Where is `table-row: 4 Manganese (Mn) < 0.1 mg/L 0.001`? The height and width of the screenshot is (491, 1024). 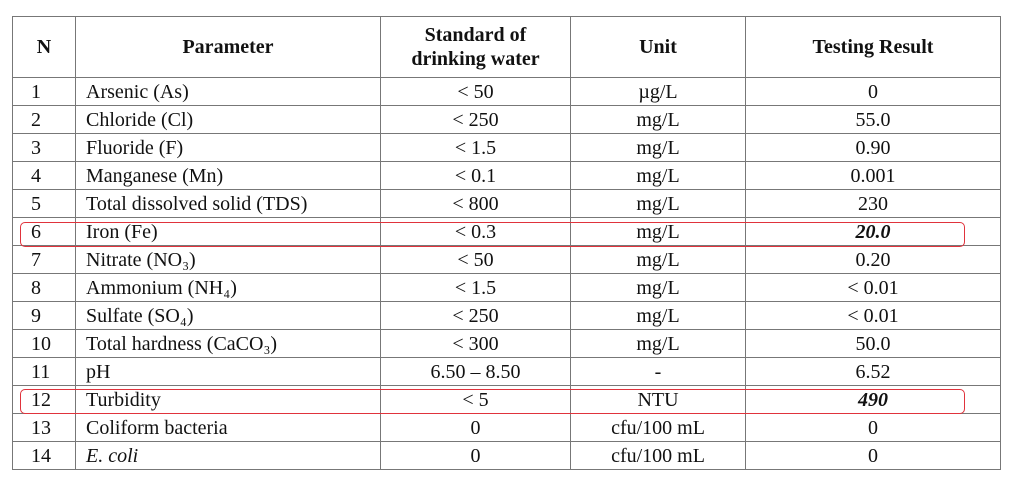 table-row: 4 Manganese (Mn) < 0.1 mg/L 0.001 is located at coordinates (506, 175).